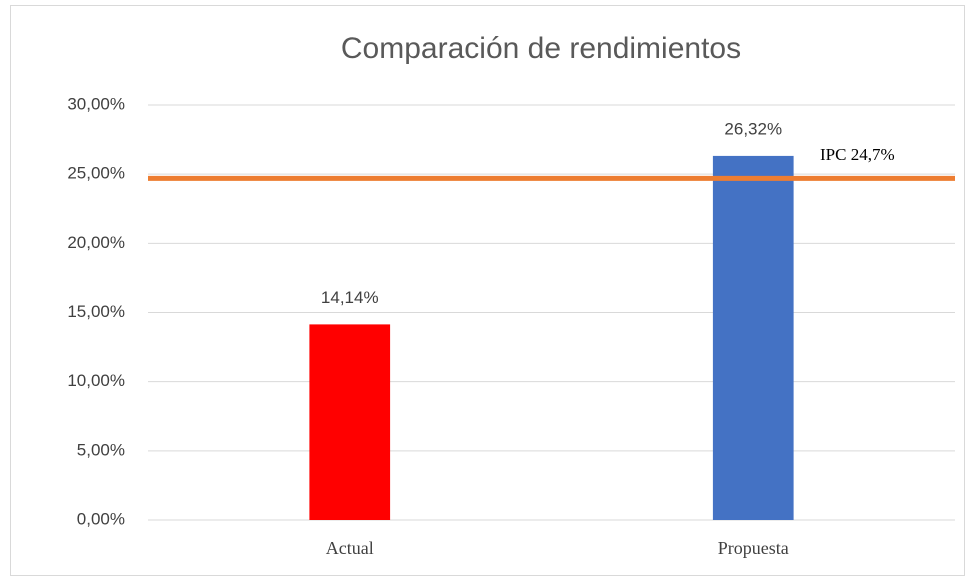 This screenshot has width=968, height=581. Describe the element at coordinates (350, 297) in the screenshot. I see `data-label: 14,14%` at that location.